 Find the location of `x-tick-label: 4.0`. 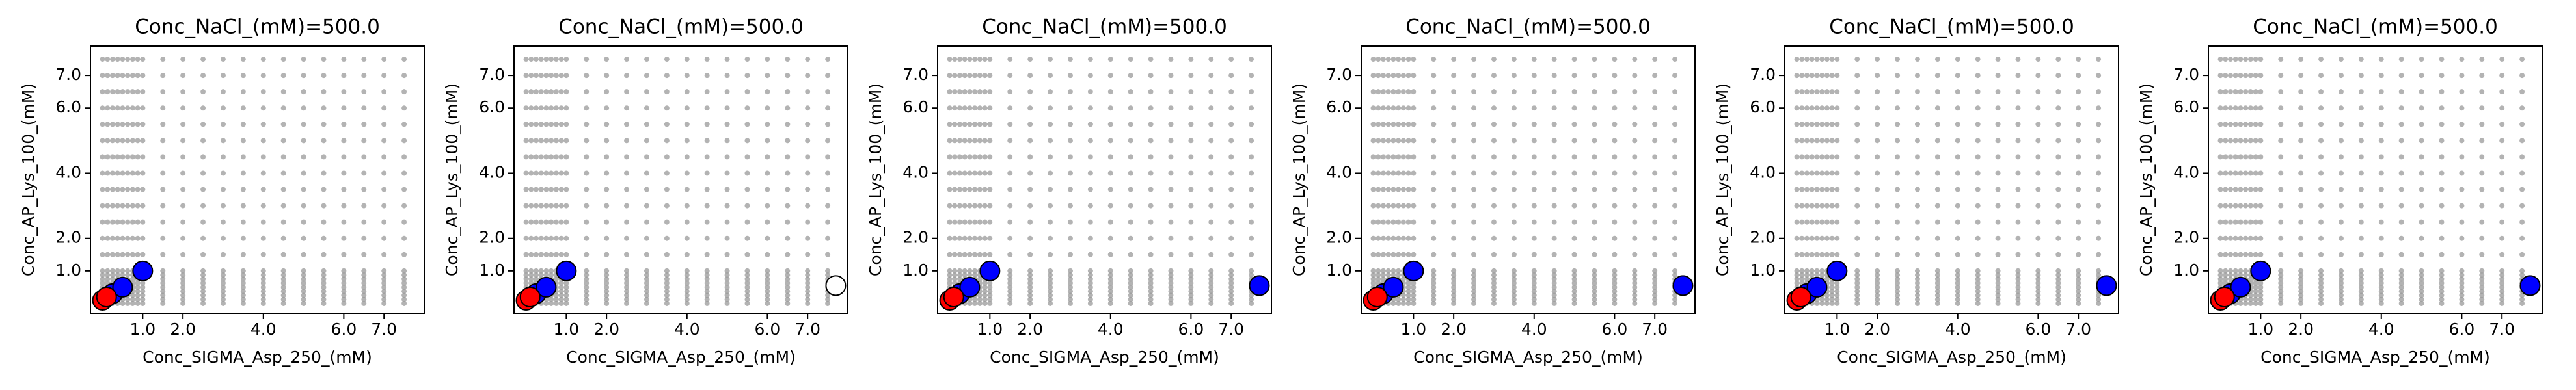

x-tick-label: 4.0 is located at coordinates (2381, 330).